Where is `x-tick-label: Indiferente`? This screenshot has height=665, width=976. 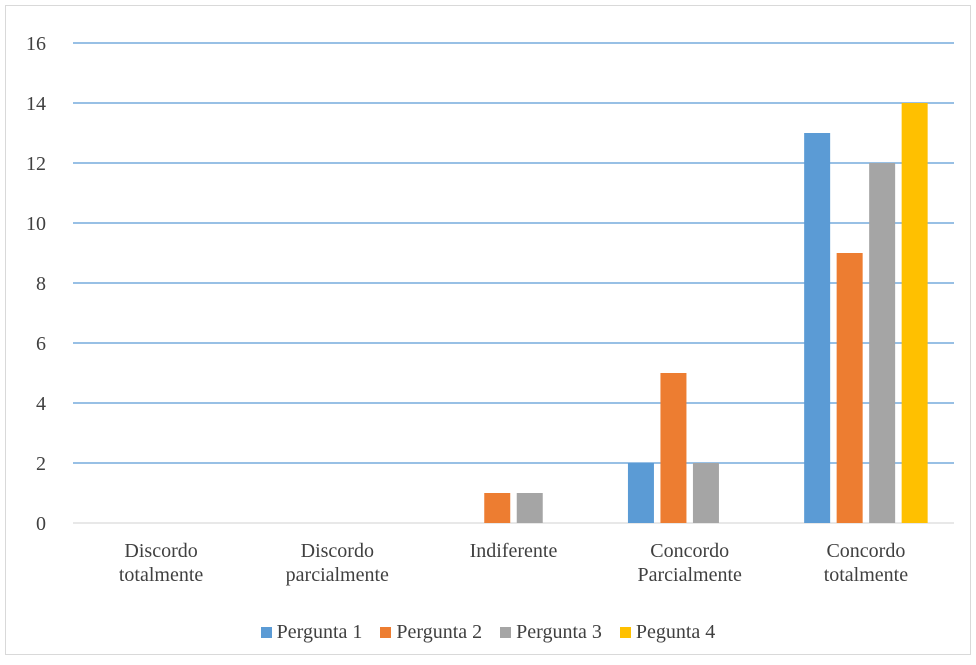 x-tick-label: Indiferente is located at coordinates (514, 551).